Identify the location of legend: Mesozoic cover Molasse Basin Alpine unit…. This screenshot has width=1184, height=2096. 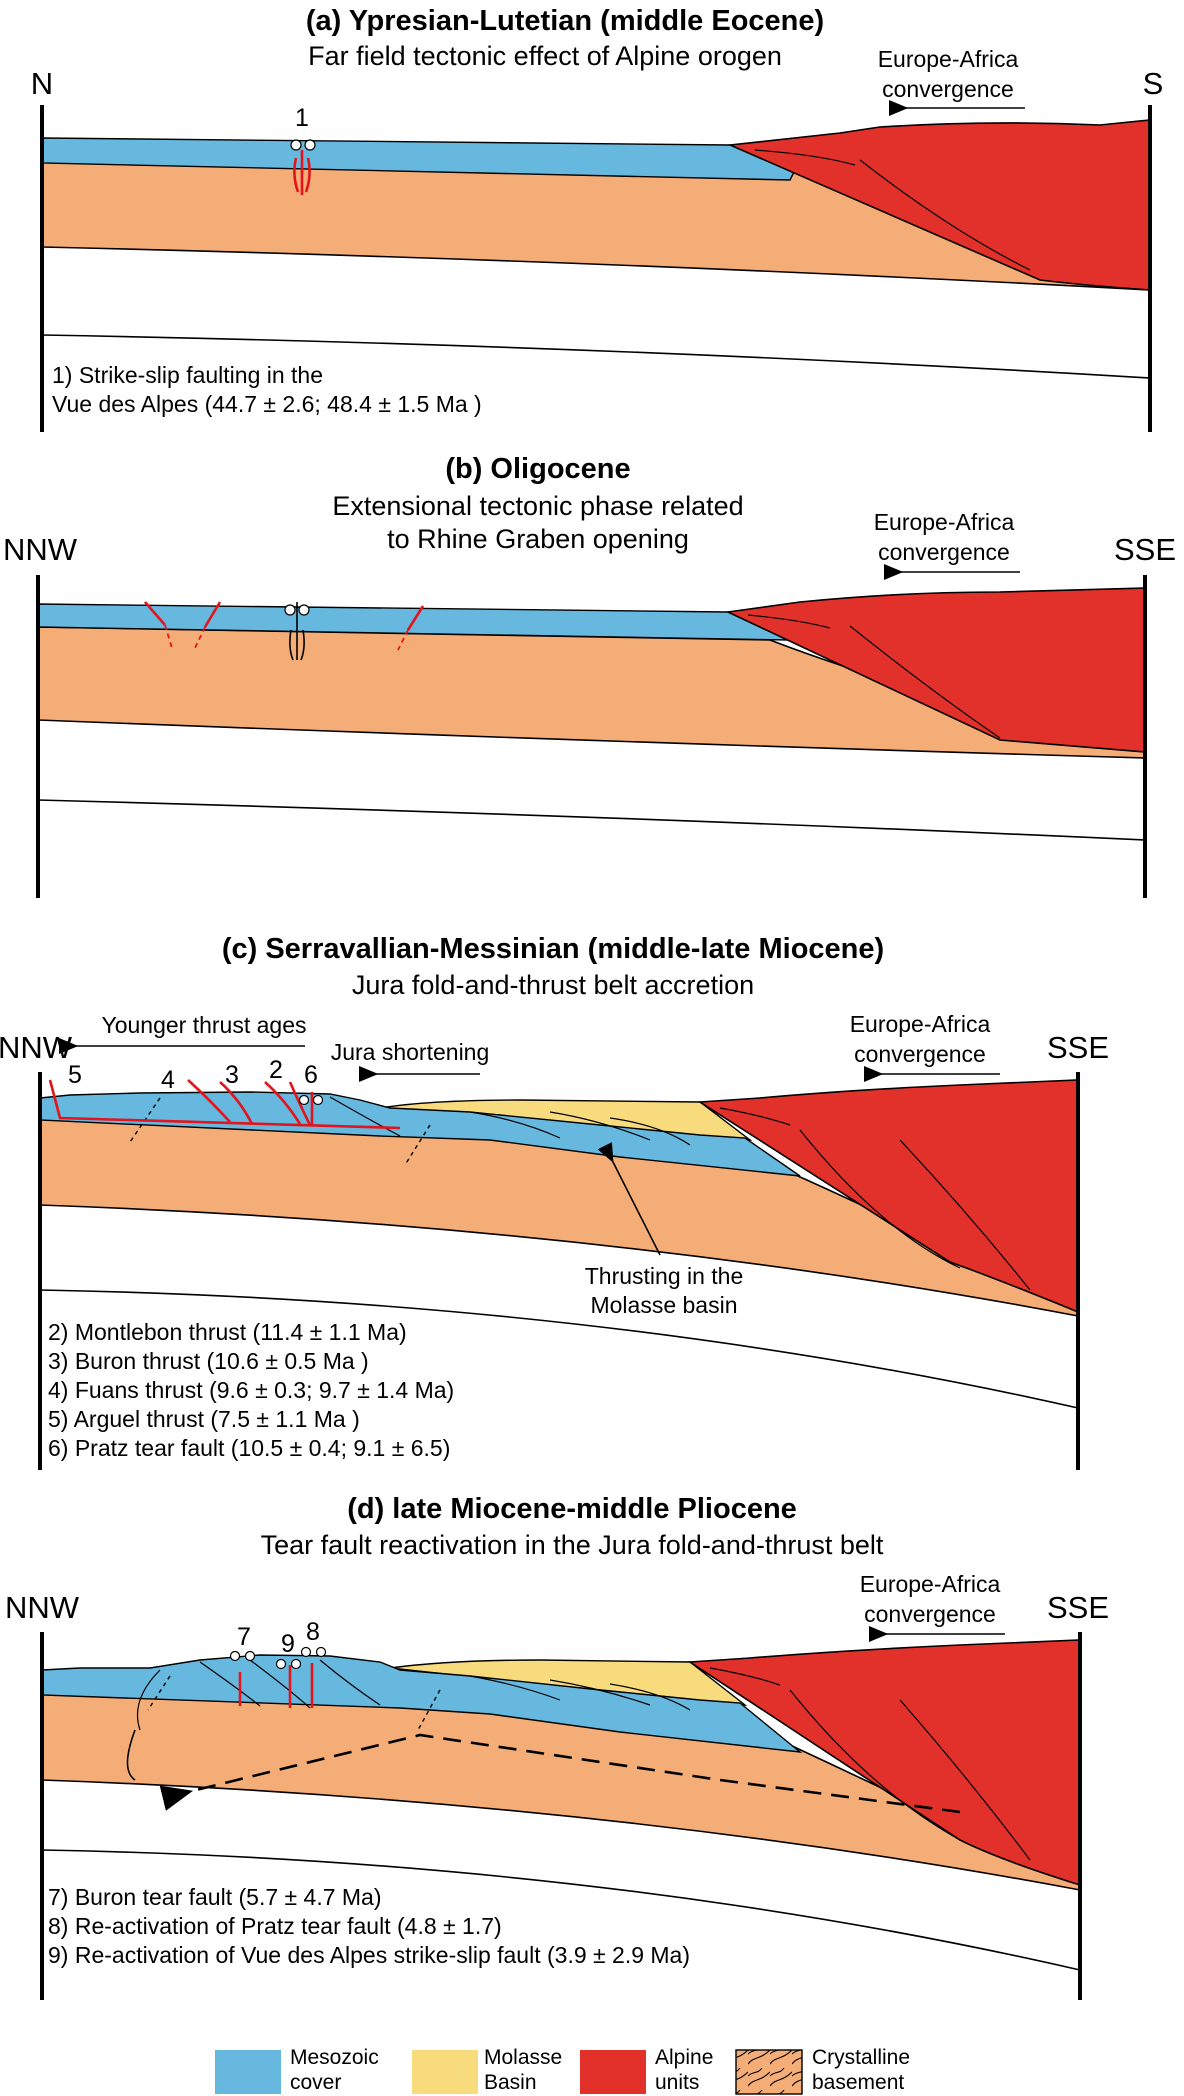
(562, 2070).